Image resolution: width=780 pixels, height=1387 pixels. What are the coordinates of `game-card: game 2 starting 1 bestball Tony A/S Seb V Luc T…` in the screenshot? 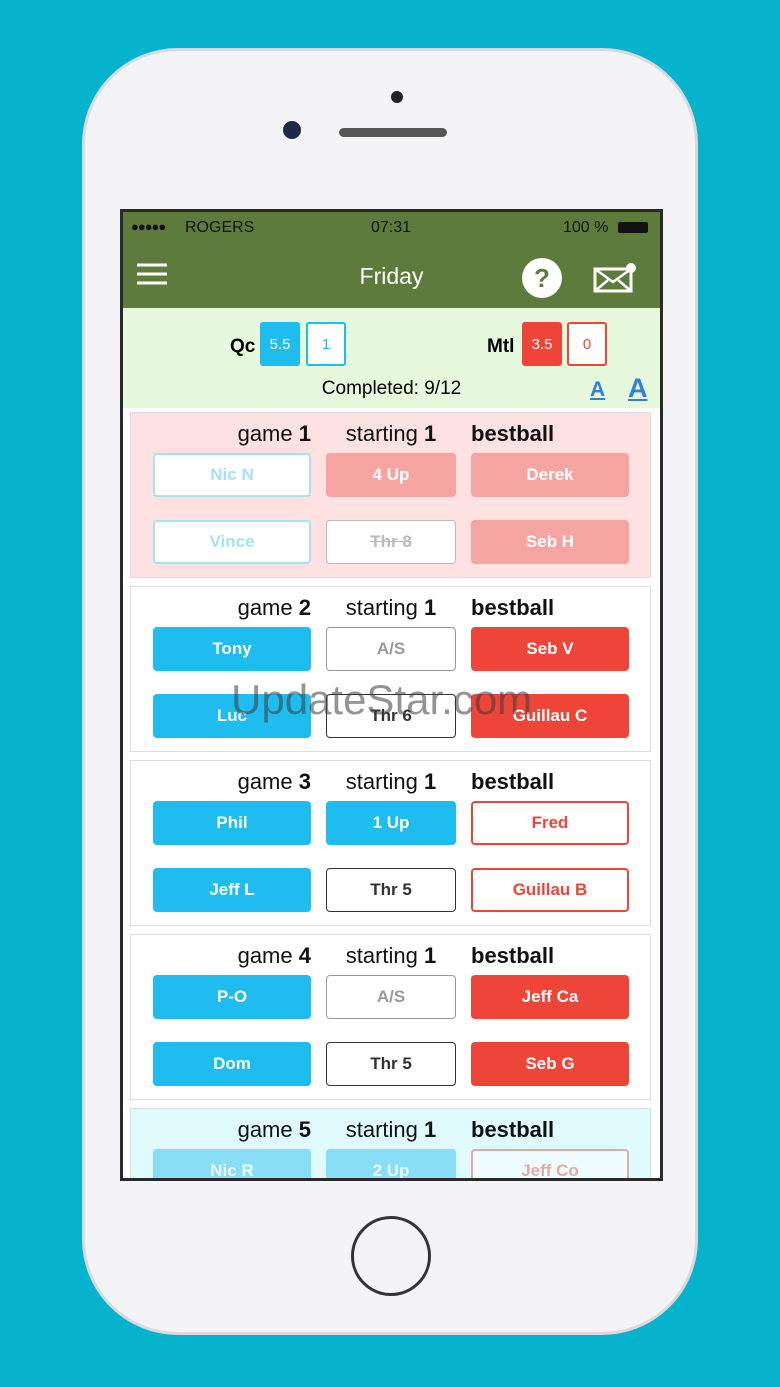 It's located at (390, 669).